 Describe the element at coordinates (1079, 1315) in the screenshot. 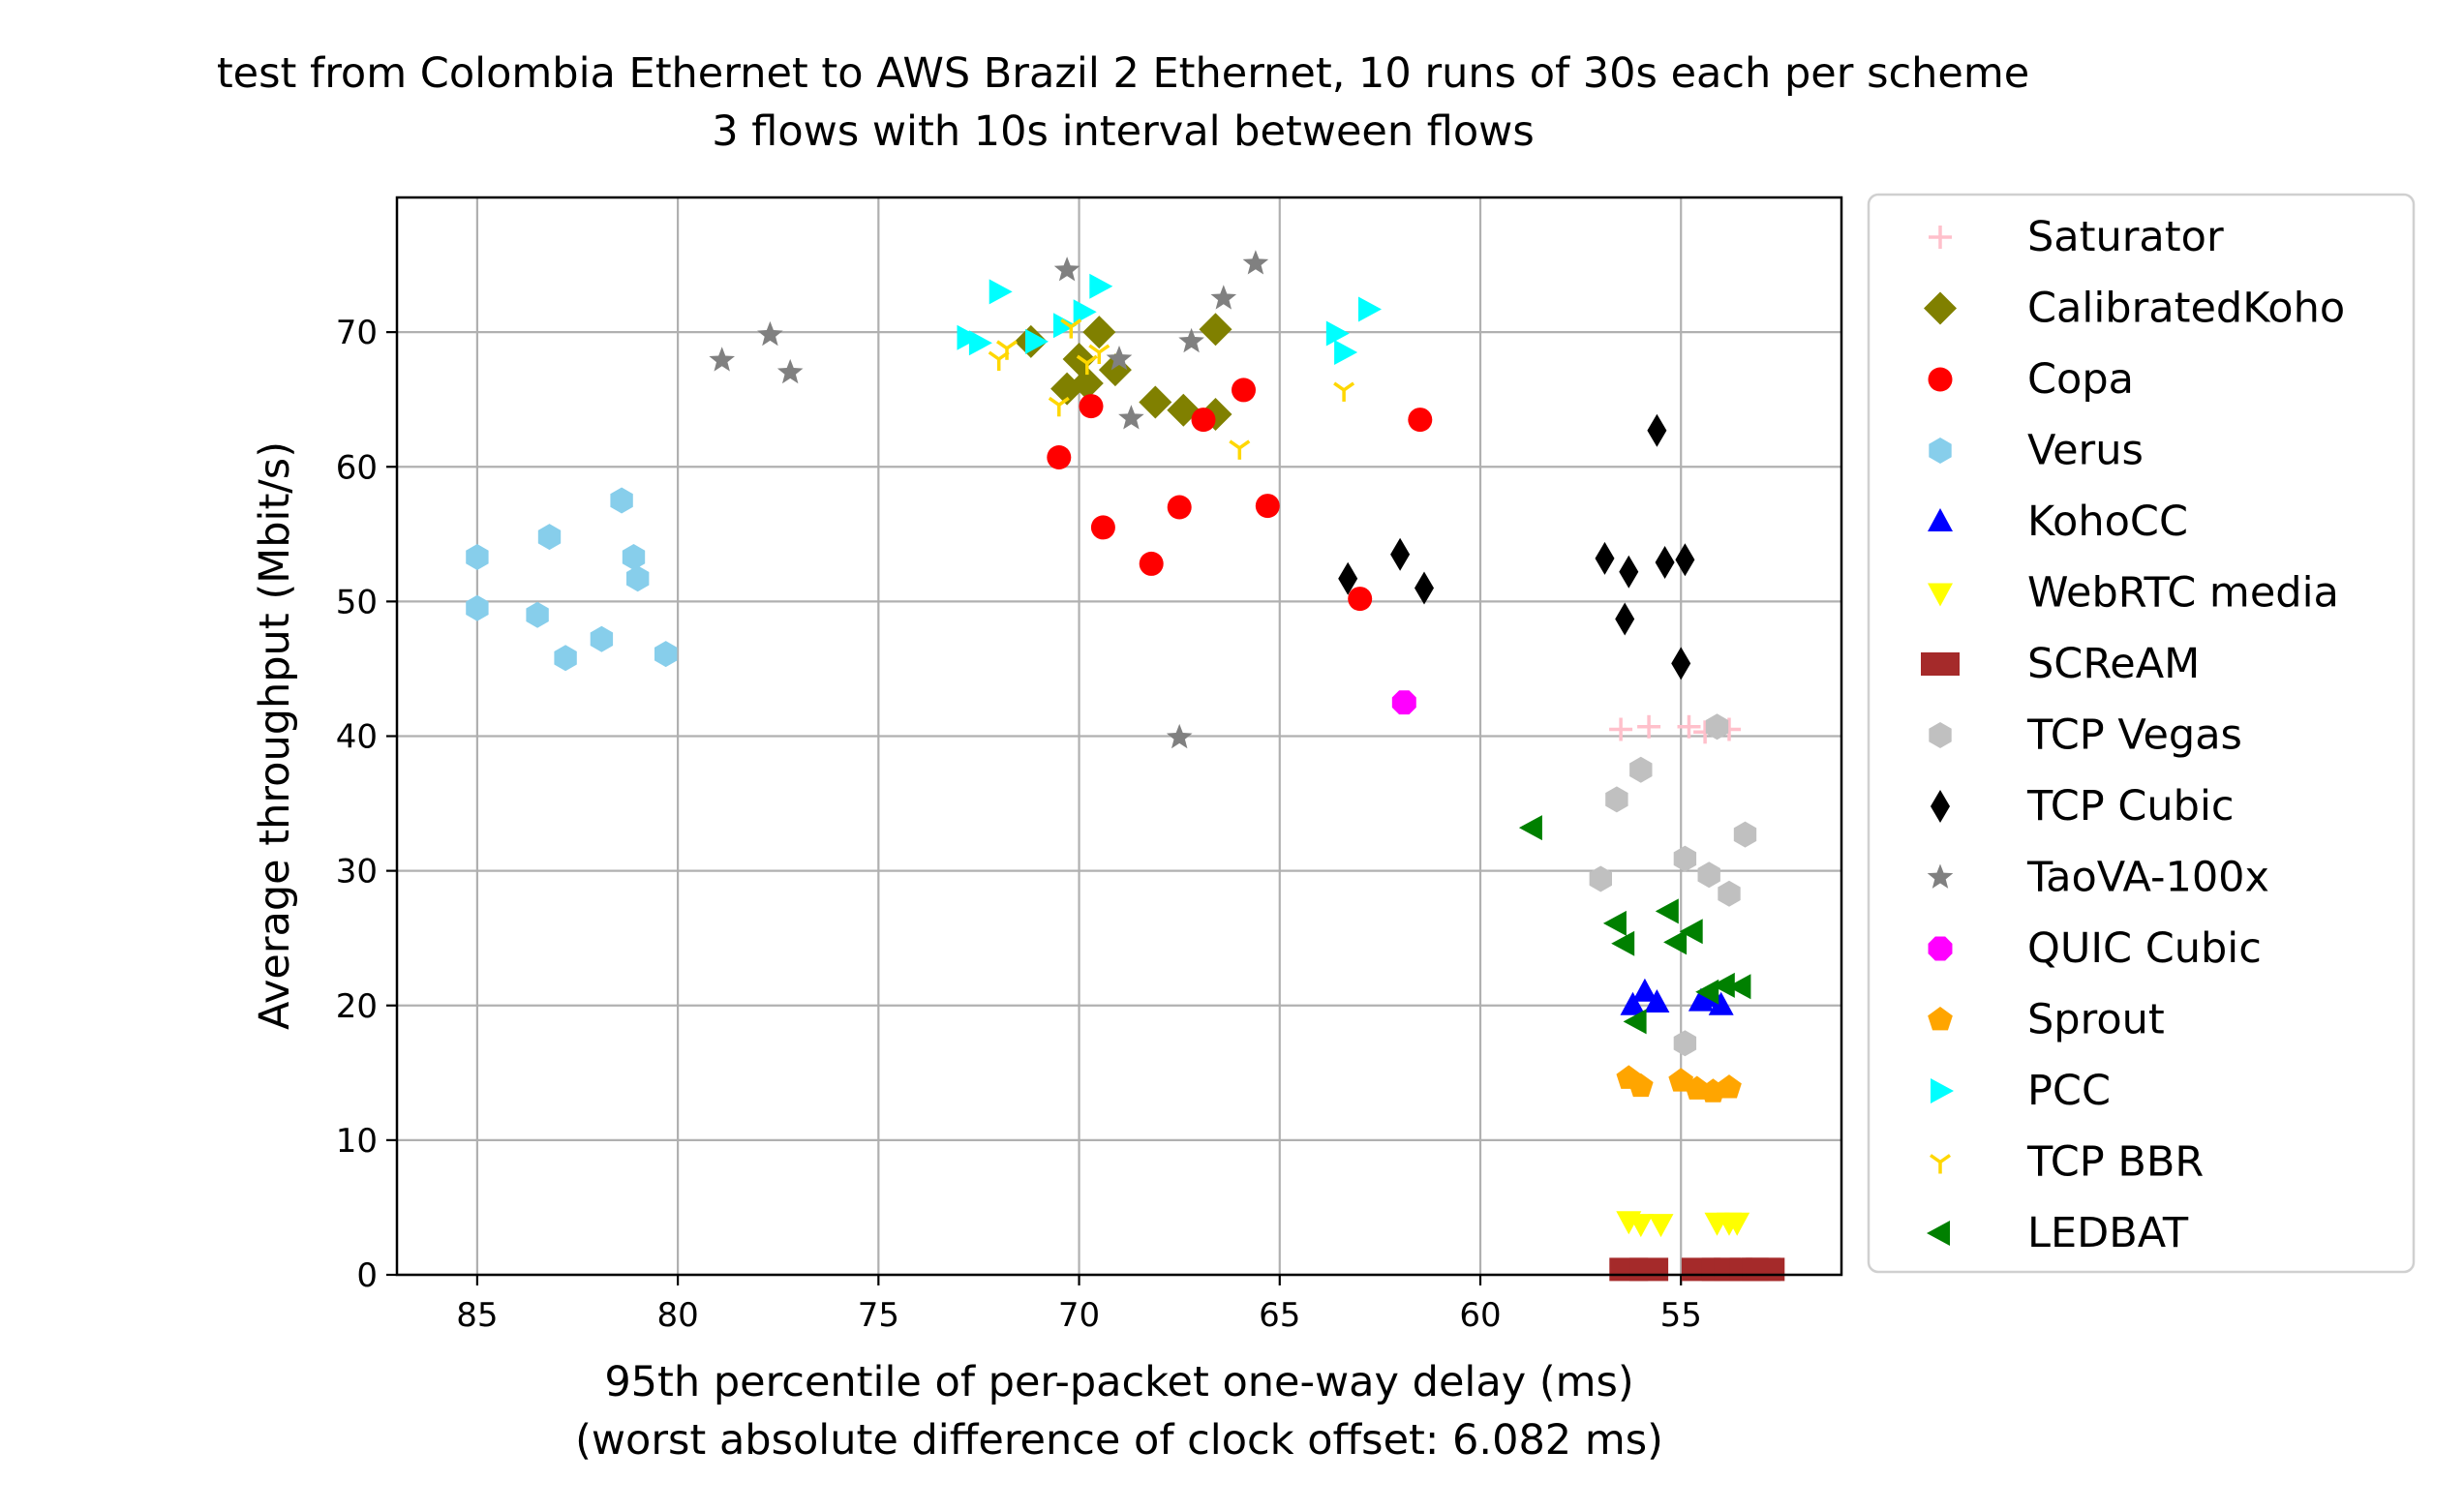

I see `x-tick-label: 70` at that location.